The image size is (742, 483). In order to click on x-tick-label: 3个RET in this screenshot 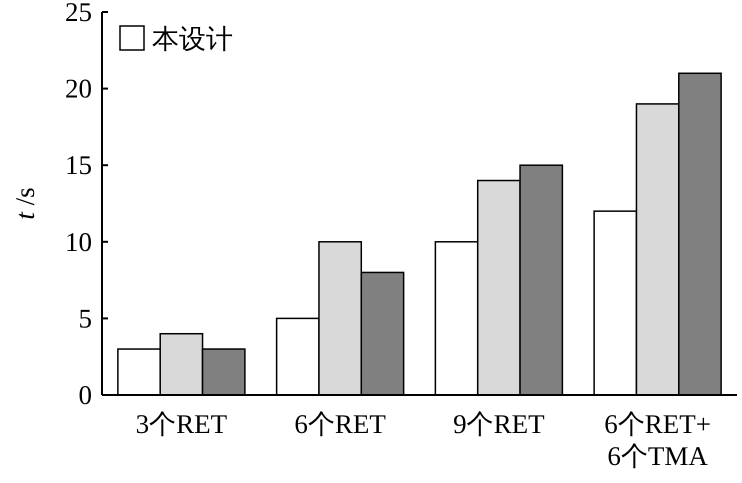, I will do `click(182, 424)`.